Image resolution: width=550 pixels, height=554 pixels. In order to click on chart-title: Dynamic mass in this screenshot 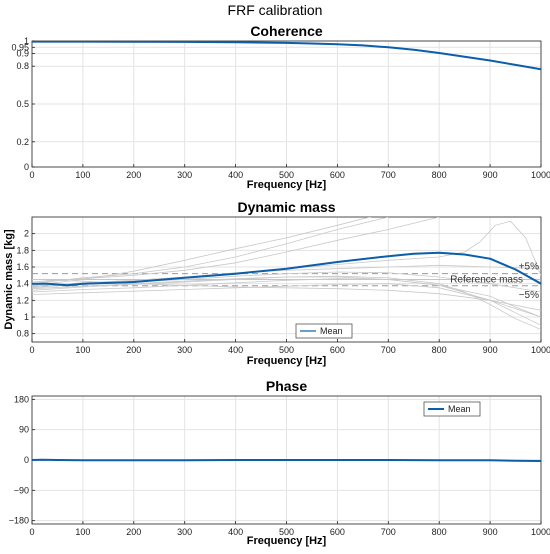, I will do `click(286, 207)`.